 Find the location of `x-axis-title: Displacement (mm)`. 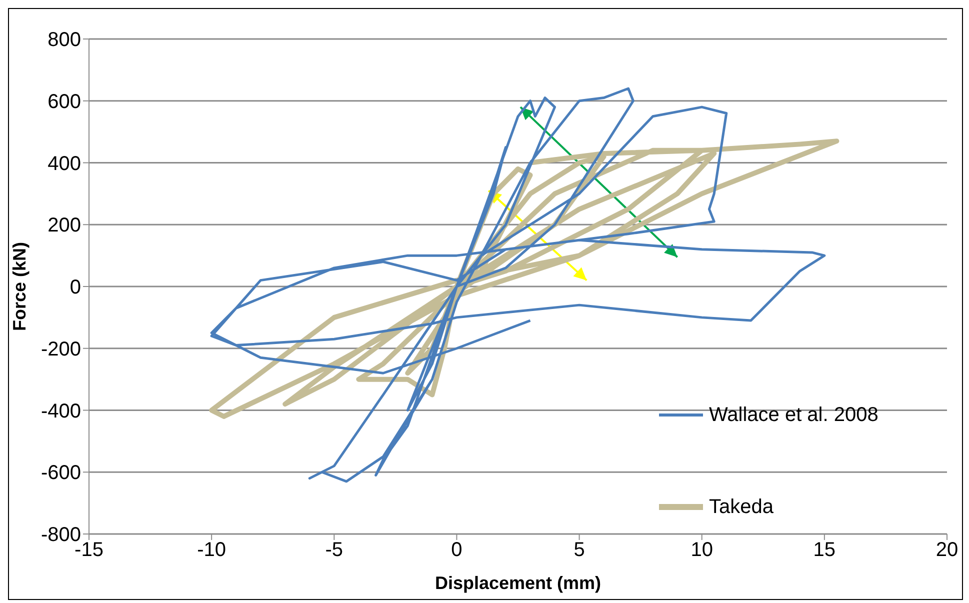

x-axis-title: Displacement (mm) is located at coordinates (518, 583).